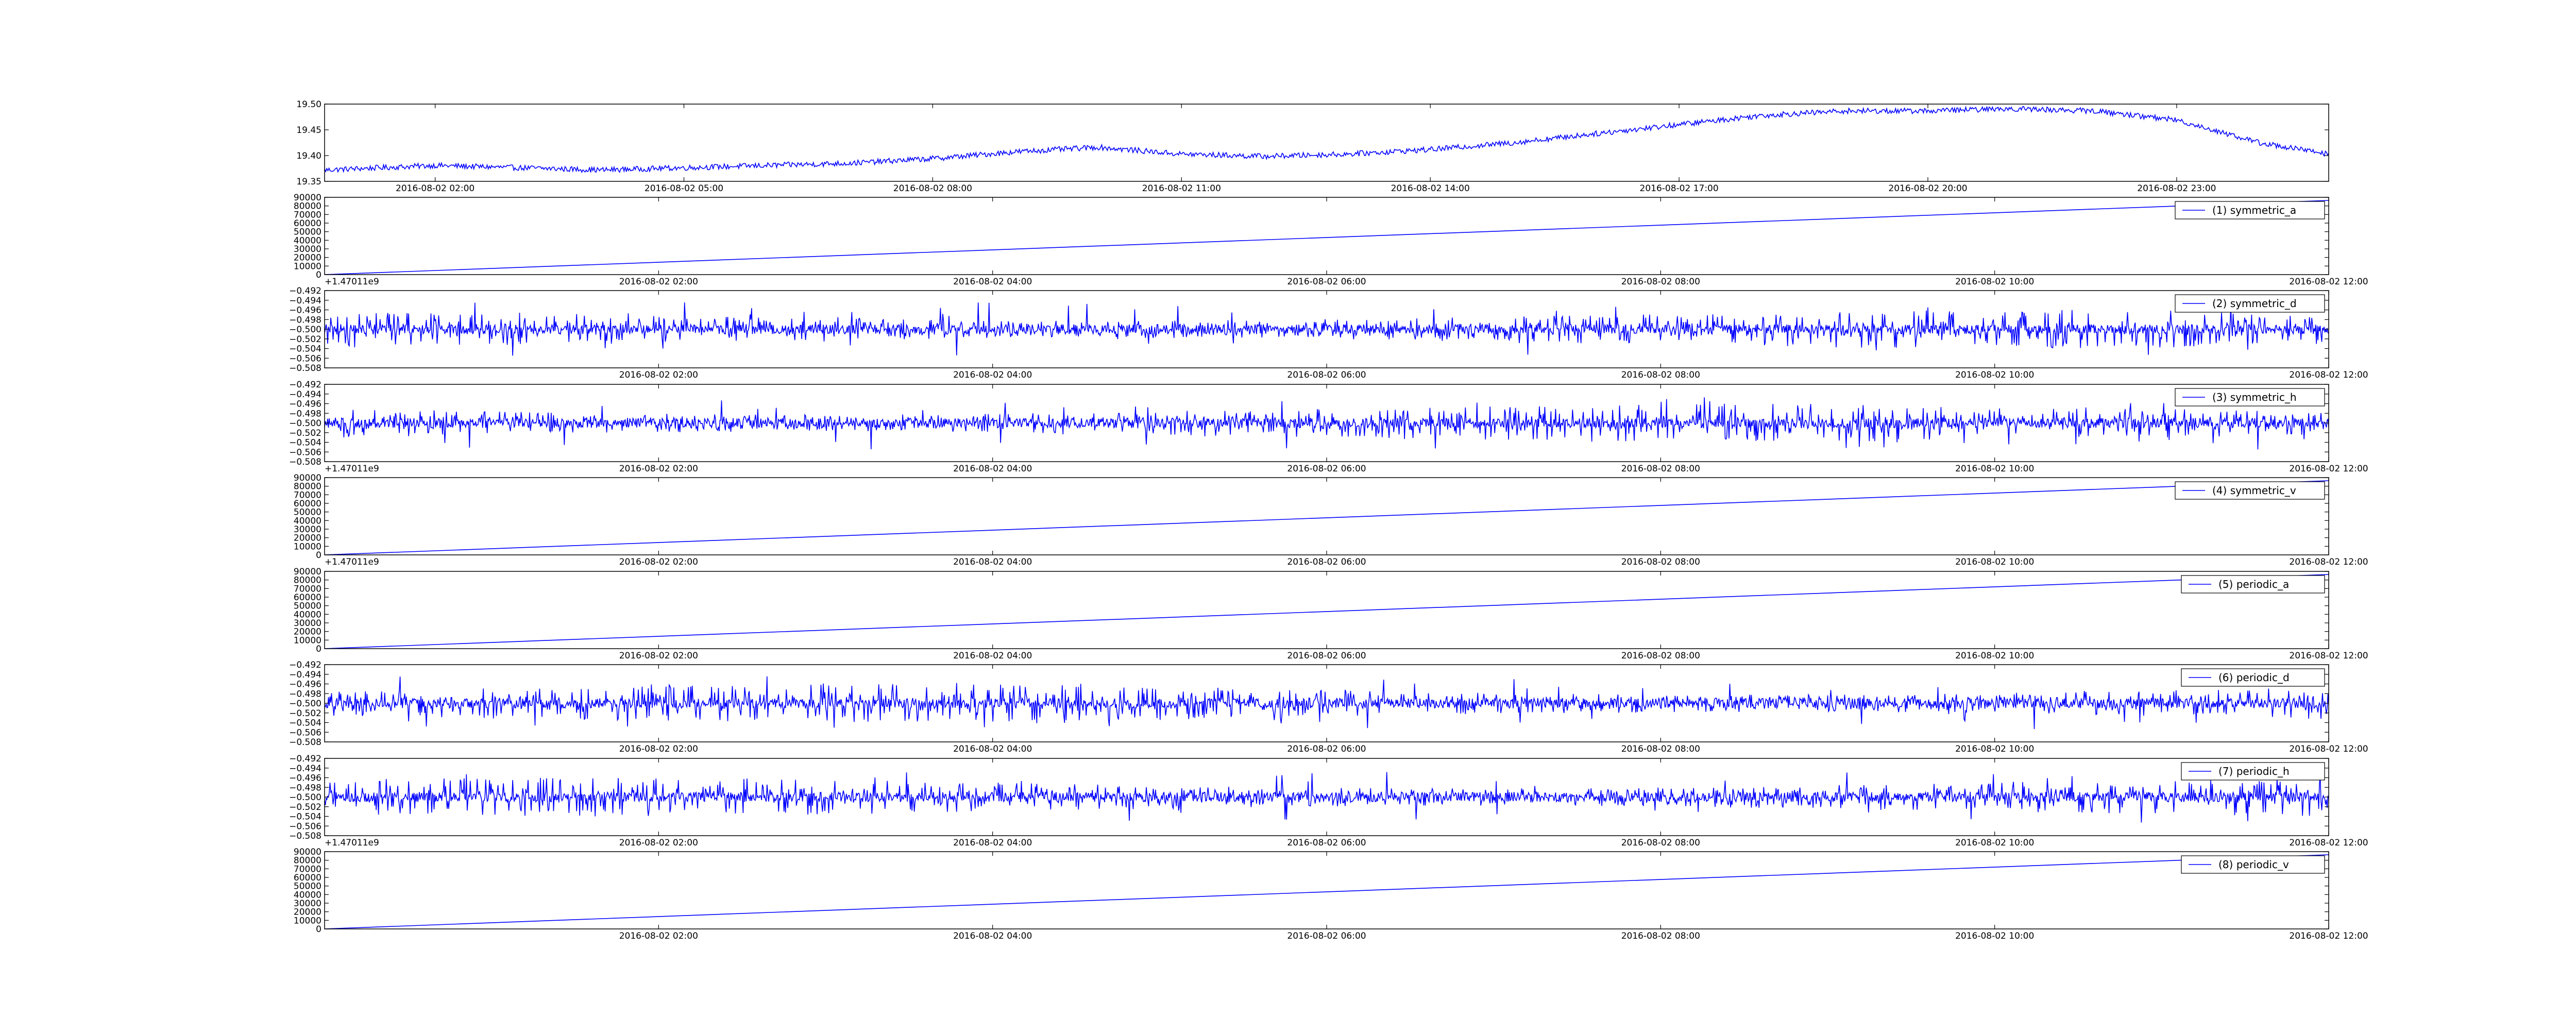 The image size is (2576, 1033). What do you see at coordinates (307, 904) in the screenshot?
I see `y-tick-label: 30000` at bounding box center [307, 904].